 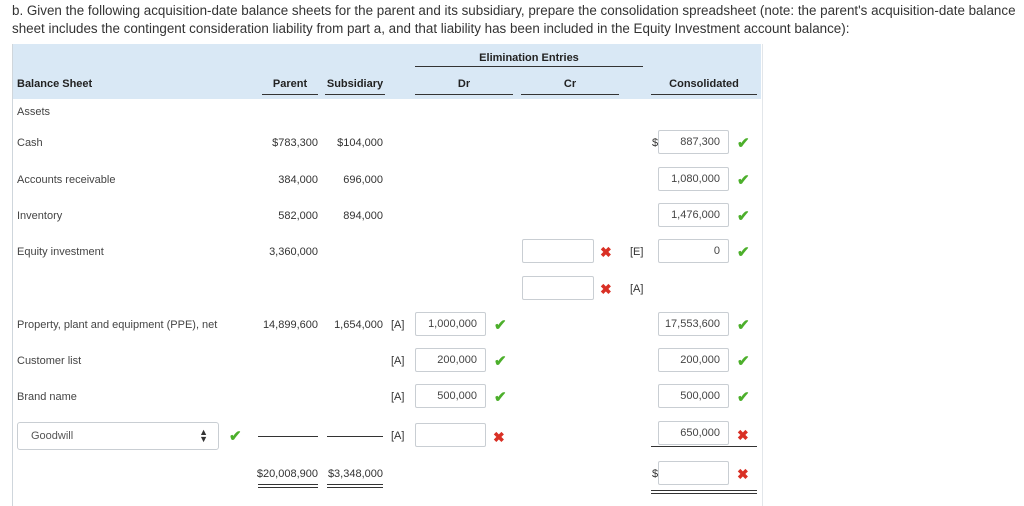 What do you see at coordinates (637, 289) in the screenshot?
I see `equity-cr-tag-a: [A]` at bounding box center [637, 289].